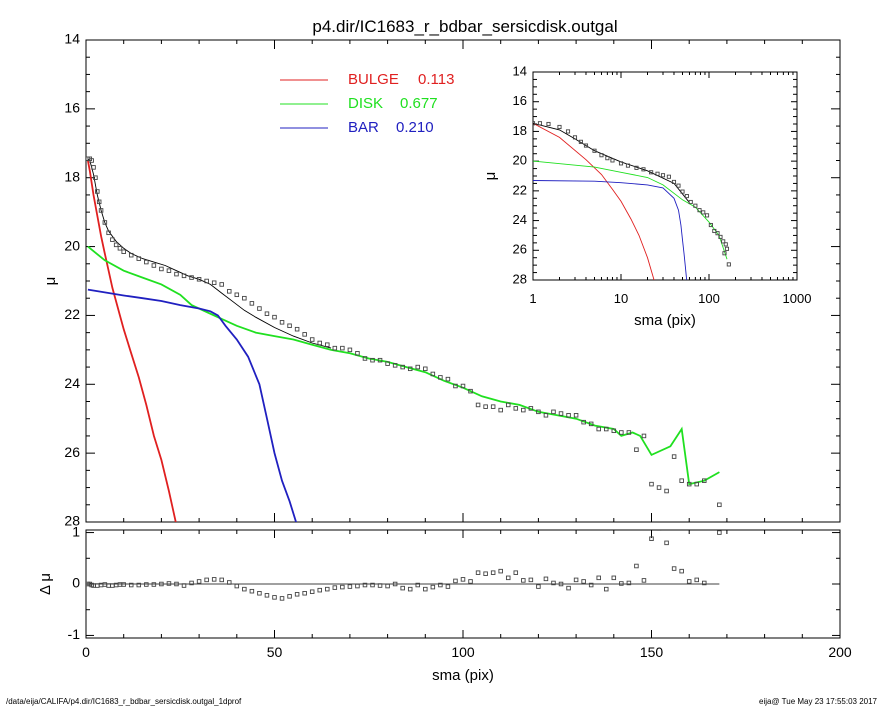 The width and height of the screenshot is (885, 708). Describe the element at coordinates (464, 26) in the screenshot. I see `chart-title: p4.dir/IC1683_r_bdbar_sersicdisk.outgal` at that location.